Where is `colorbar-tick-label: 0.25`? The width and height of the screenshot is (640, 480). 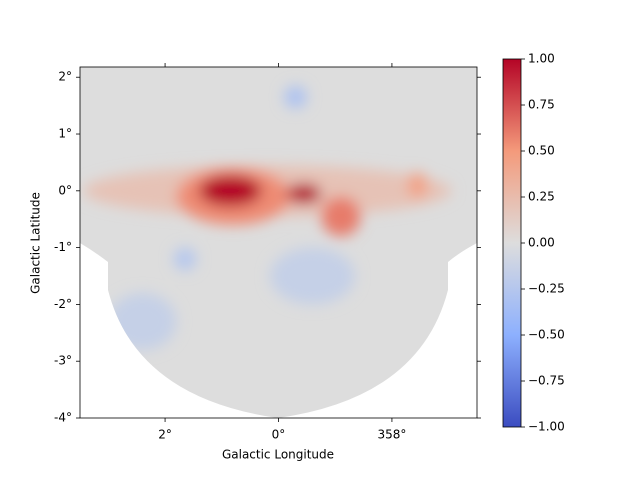
colorbar-tick-label: 0.25 is located at coordinates (541, 197).